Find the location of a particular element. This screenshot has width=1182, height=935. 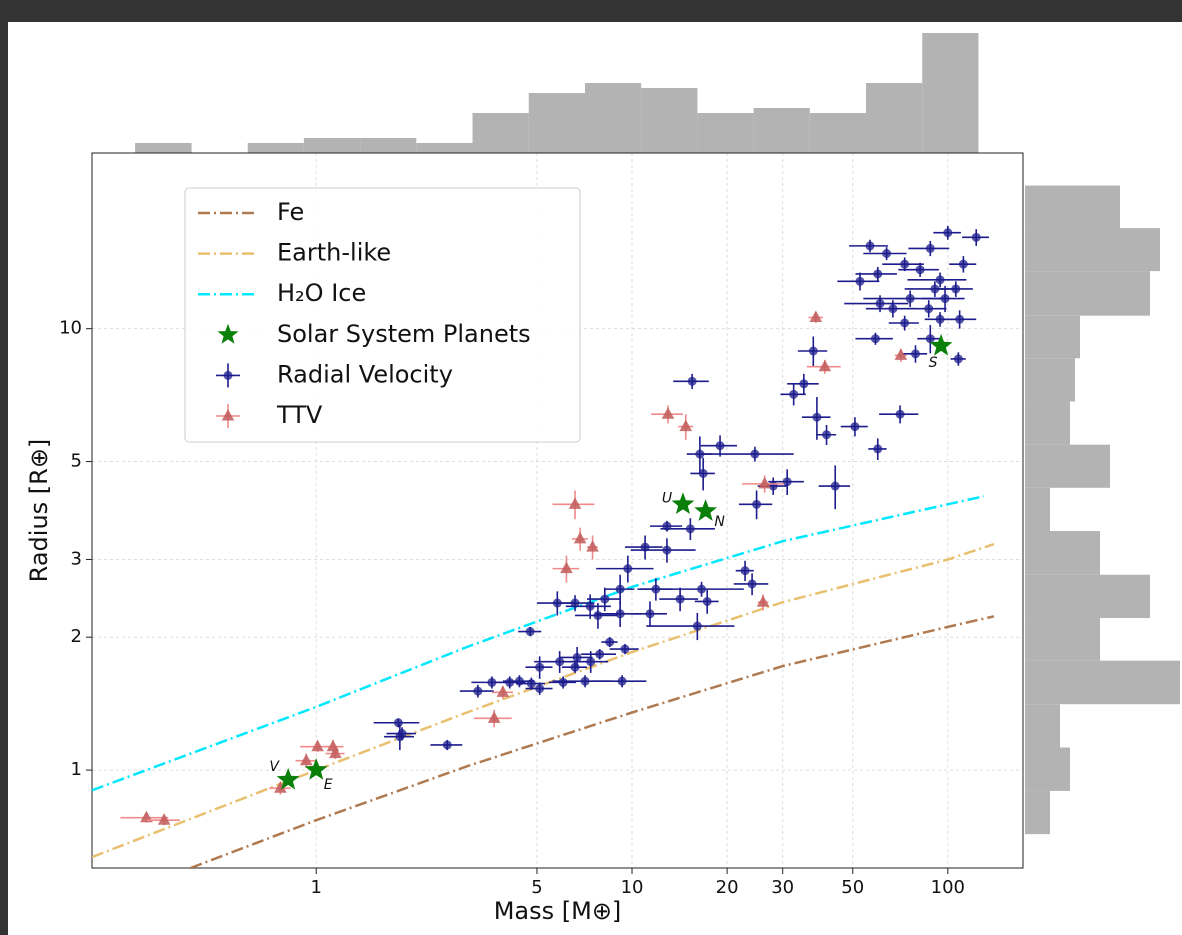

x-tick-label: 30 is located at coordinates (782, 887).